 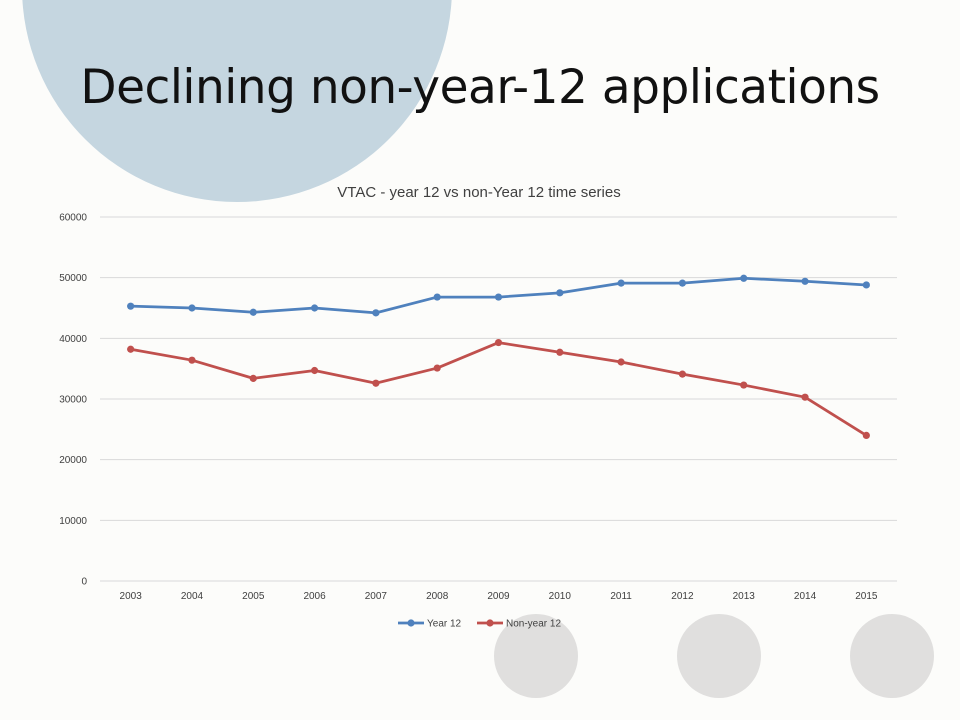 What do you see at coordinates (73, 218) in the screenshot?
I see `y-tick-label: 60000` at bounding box center [73, 218].